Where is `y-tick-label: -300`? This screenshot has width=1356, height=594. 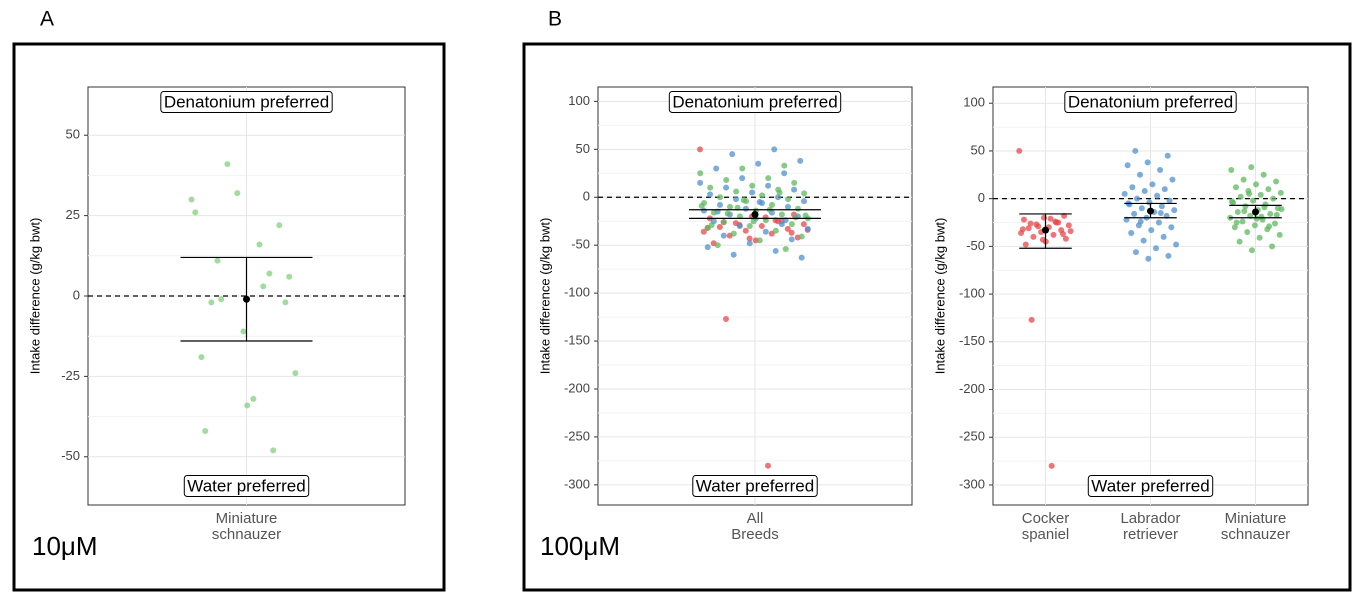
y-tick-label: -300 is located at coordinates (972, 483).